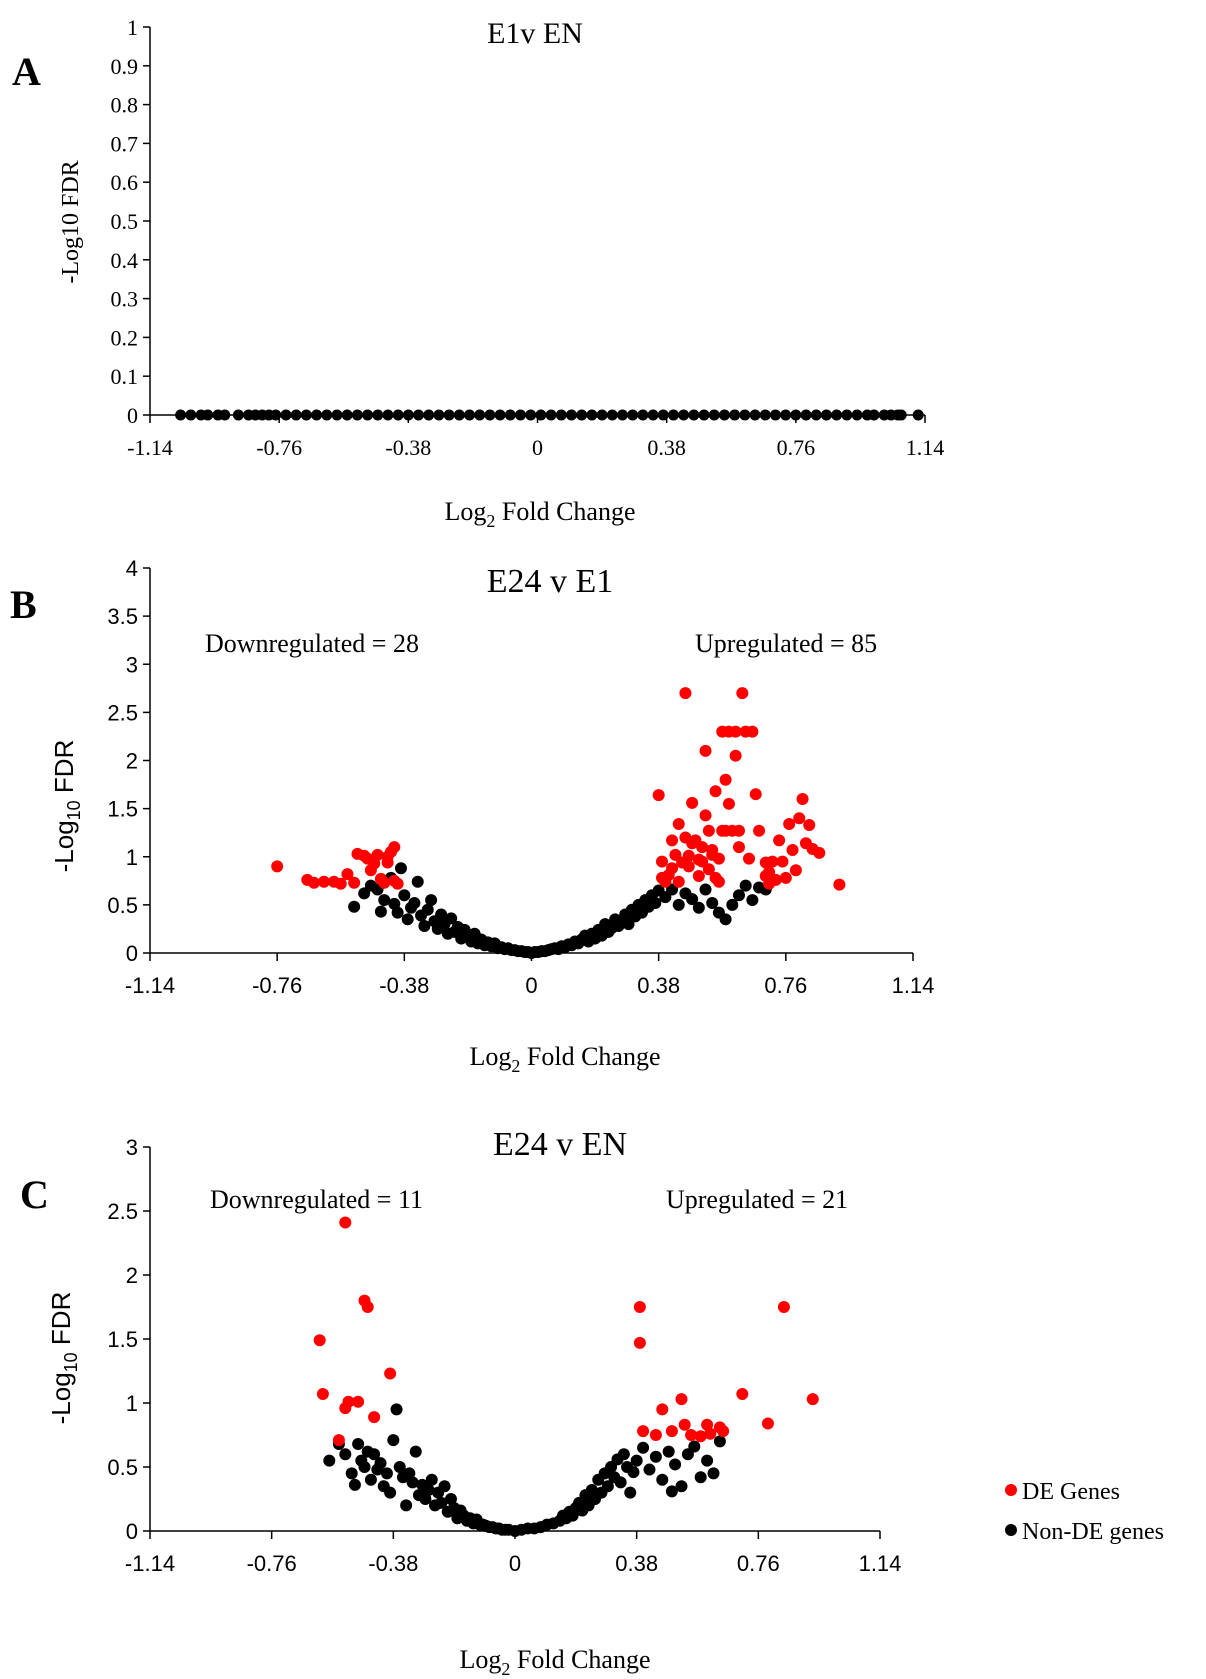 The width and height of the screenshot is (1206, 1679). What do you see at coordinates (535, 33) in the screenshot?
I see `chart-title: E1v EN` at bounding box center [535, 33].